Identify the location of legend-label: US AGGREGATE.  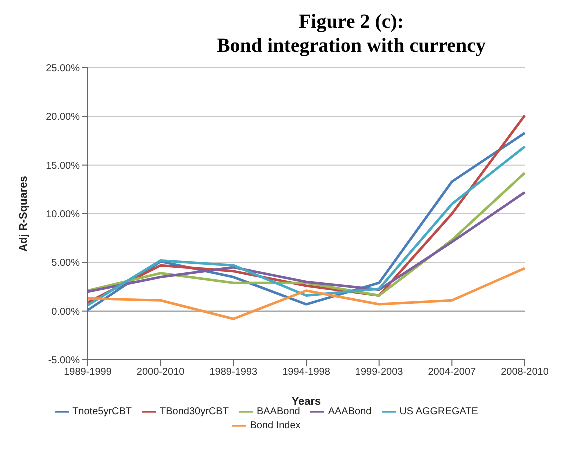
(439, 412).